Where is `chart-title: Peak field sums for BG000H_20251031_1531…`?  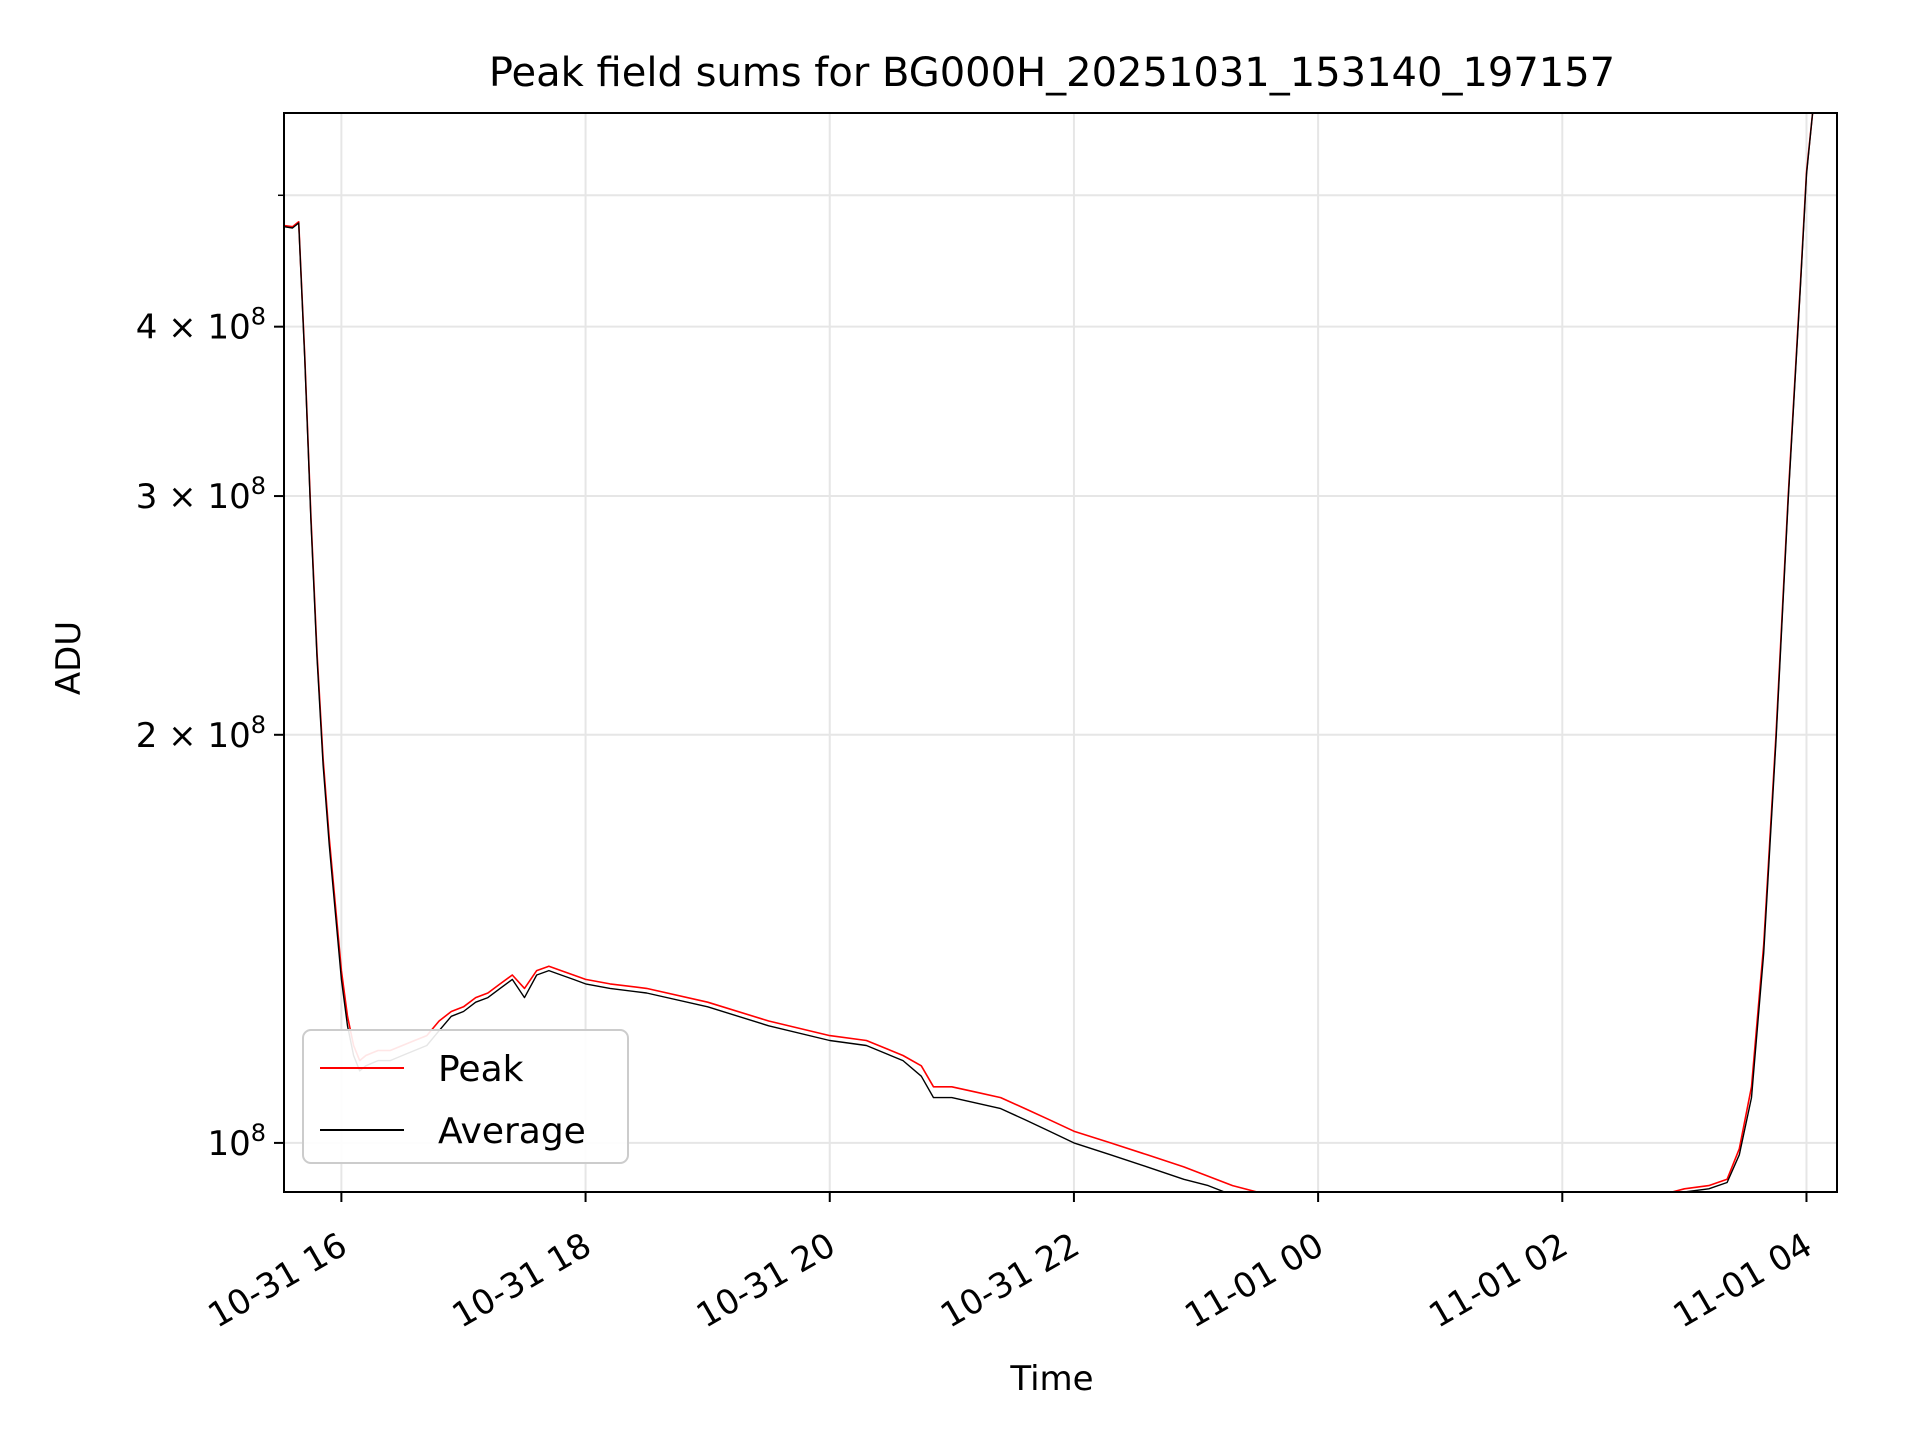
chart-title: Peak field sums for BG000H_20251031_1531… is located at coordinates (1052, 73).